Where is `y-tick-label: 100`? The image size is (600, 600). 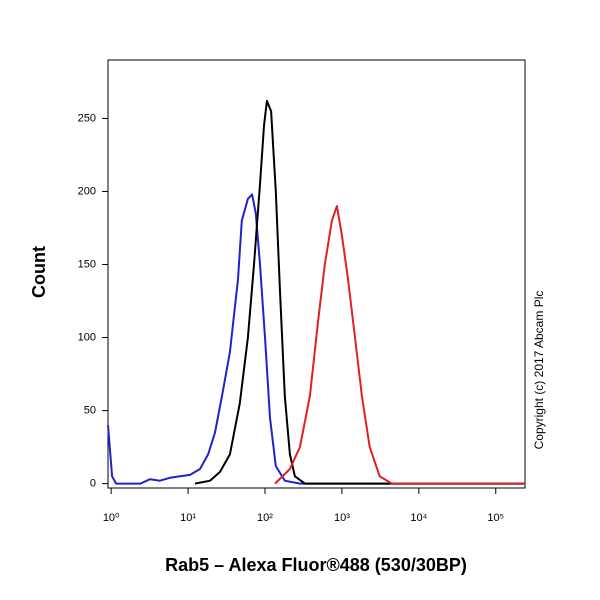 y-tick-label: 100 is located at coordinates (87, 337).